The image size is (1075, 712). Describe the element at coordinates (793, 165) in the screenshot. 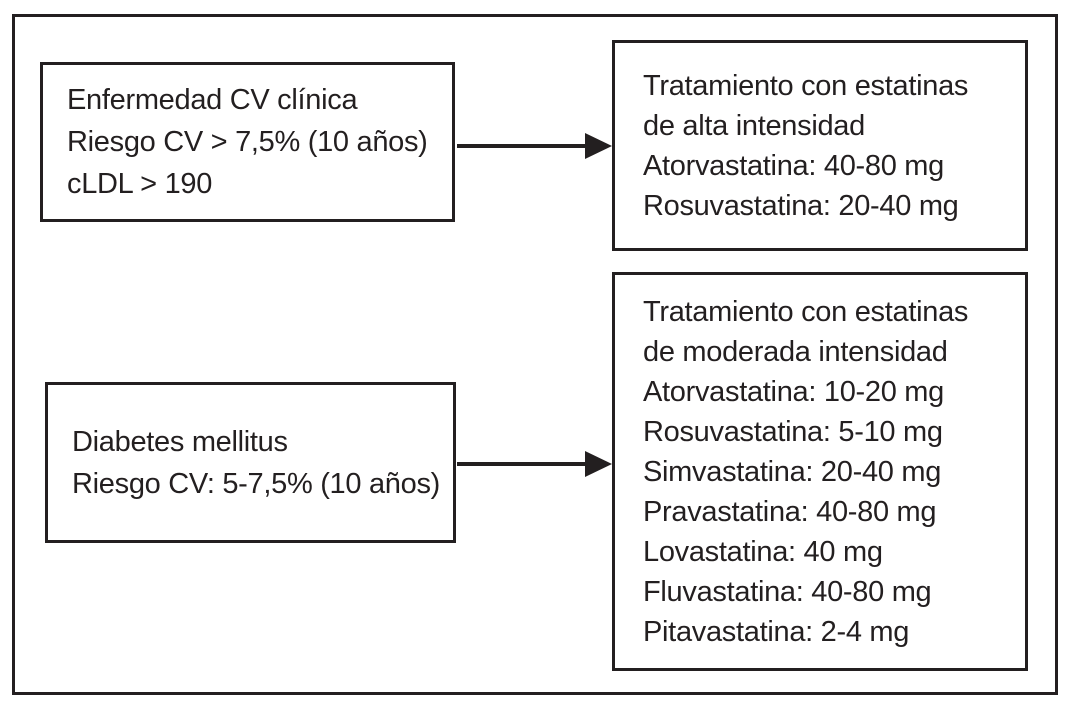

I see `statin-dose-line: Atorvastatina: 40-80 mg` at that location.